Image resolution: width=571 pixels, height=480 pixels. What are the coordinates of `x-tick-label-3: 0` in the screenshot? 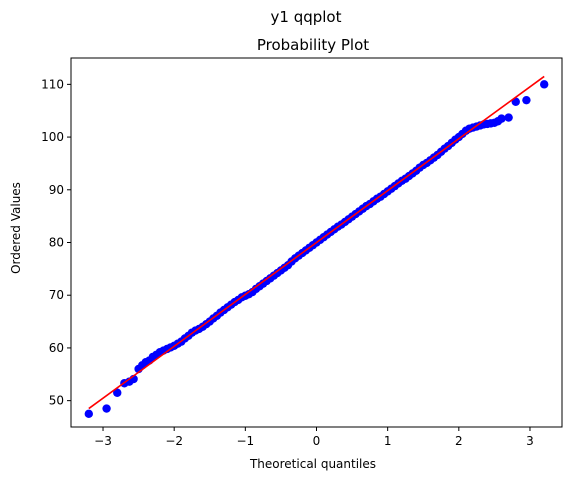 It's located at (317, 441).